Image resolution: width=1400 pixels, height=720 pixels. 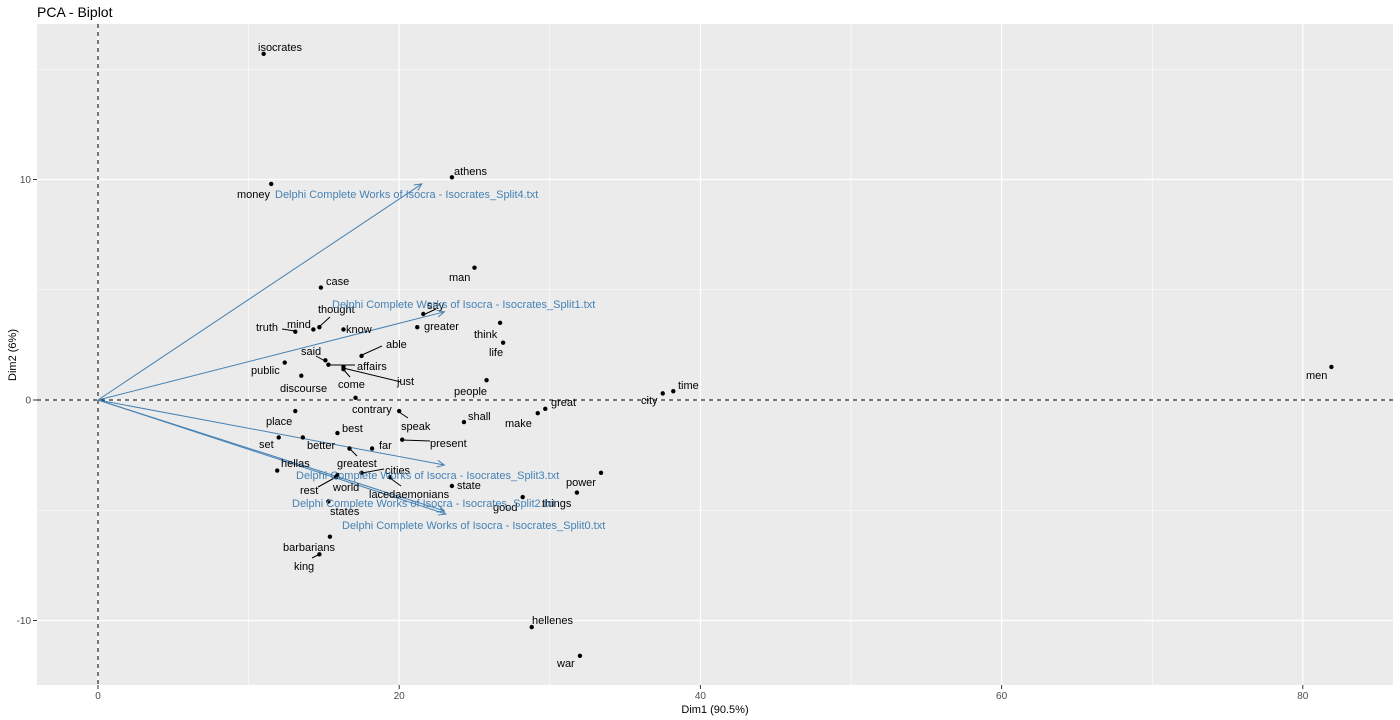 What do you see at coordinates (417, 327) in the screenshot?
I see `point-greater` at bounding box center [417, 327].